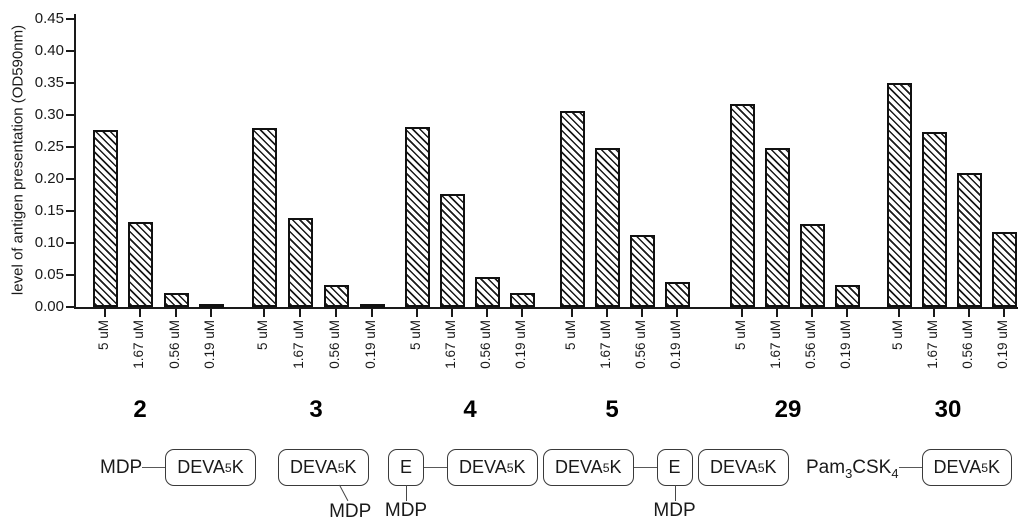 Image resolution: width=1024 pixels, height=525 pixels. I want to click on bar-group4-1.67uM, so click(452, 250).